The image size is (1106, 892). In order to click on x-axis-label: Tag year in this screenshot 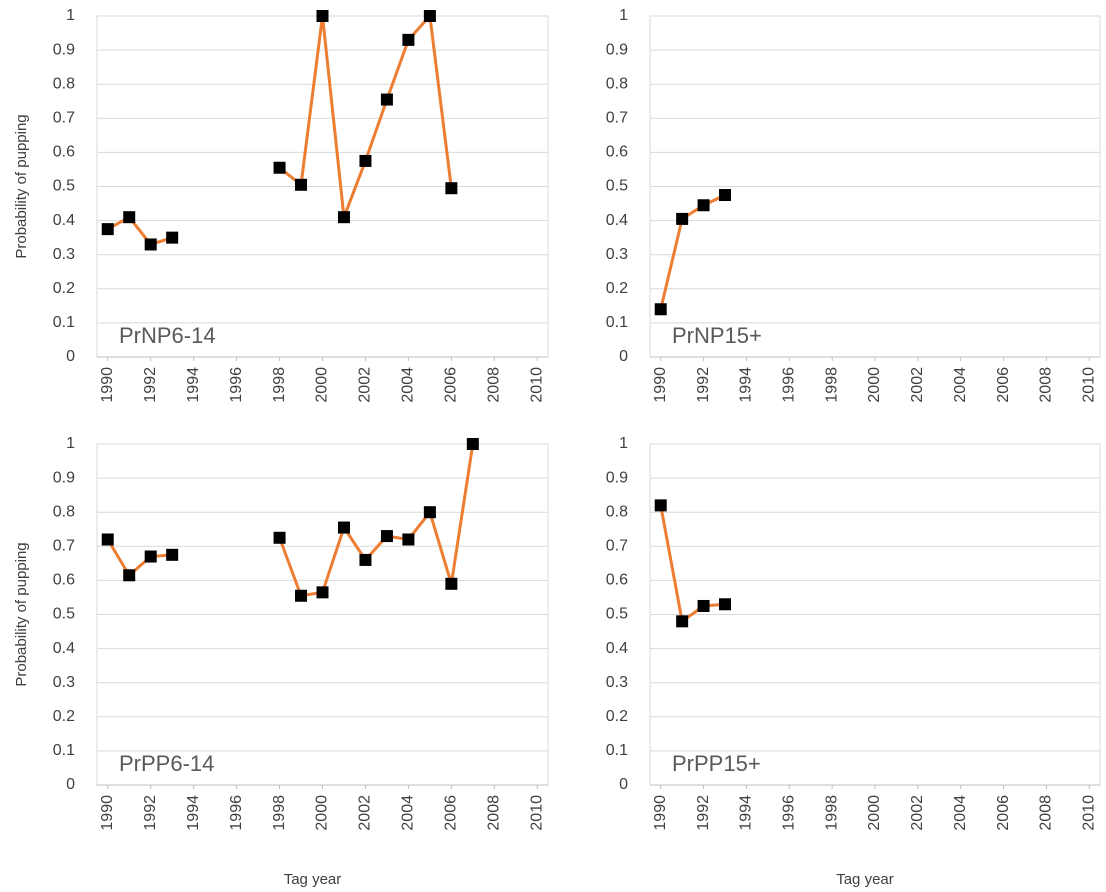, I will do `click(865, 879)`.